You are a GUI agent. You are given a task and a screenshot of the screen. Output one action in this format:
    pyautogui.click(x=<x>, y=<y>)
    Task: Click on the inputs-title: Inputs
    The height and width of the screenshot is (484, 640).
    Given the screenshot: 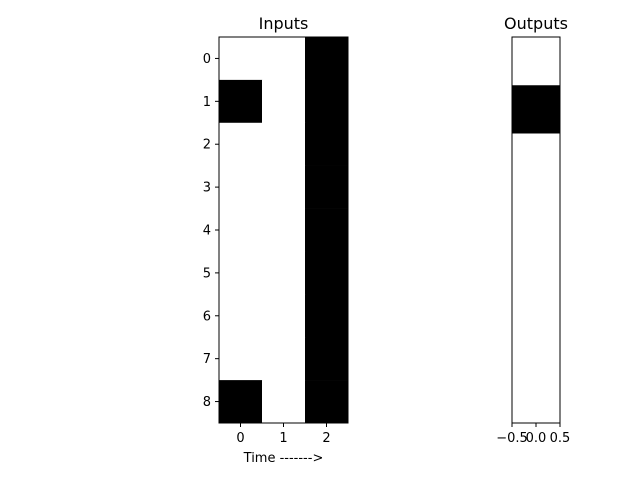 What is the action you would take?
    pyautogui.click(x=284, y=23)
    